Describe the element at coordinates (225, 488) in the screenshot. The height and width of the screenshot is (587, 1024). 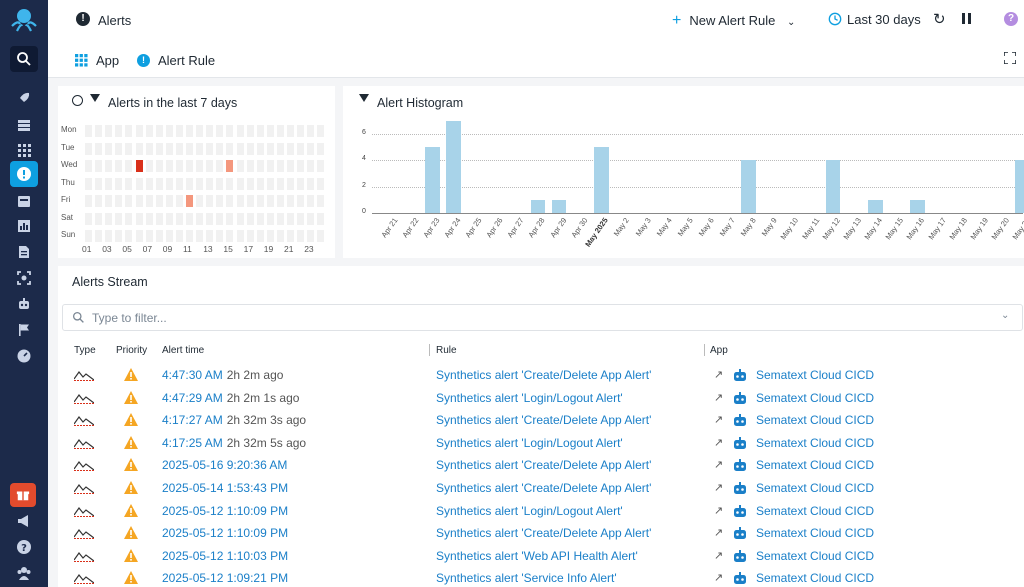
I see `alert-time: 2025-05-14 1:53:43 PM` at that location.